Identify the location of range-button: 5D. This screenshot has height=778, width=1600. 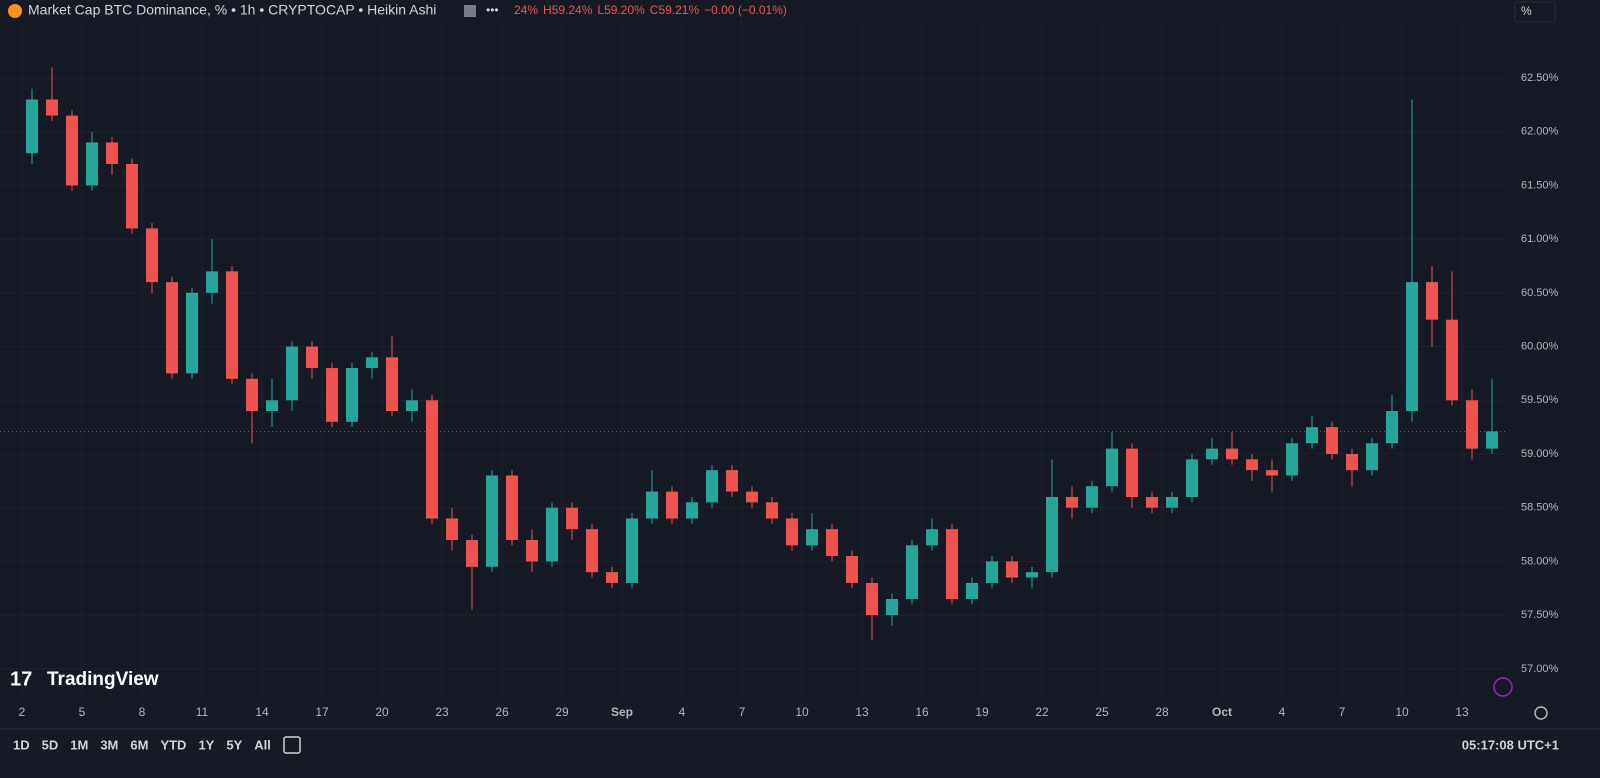
(50, 744).